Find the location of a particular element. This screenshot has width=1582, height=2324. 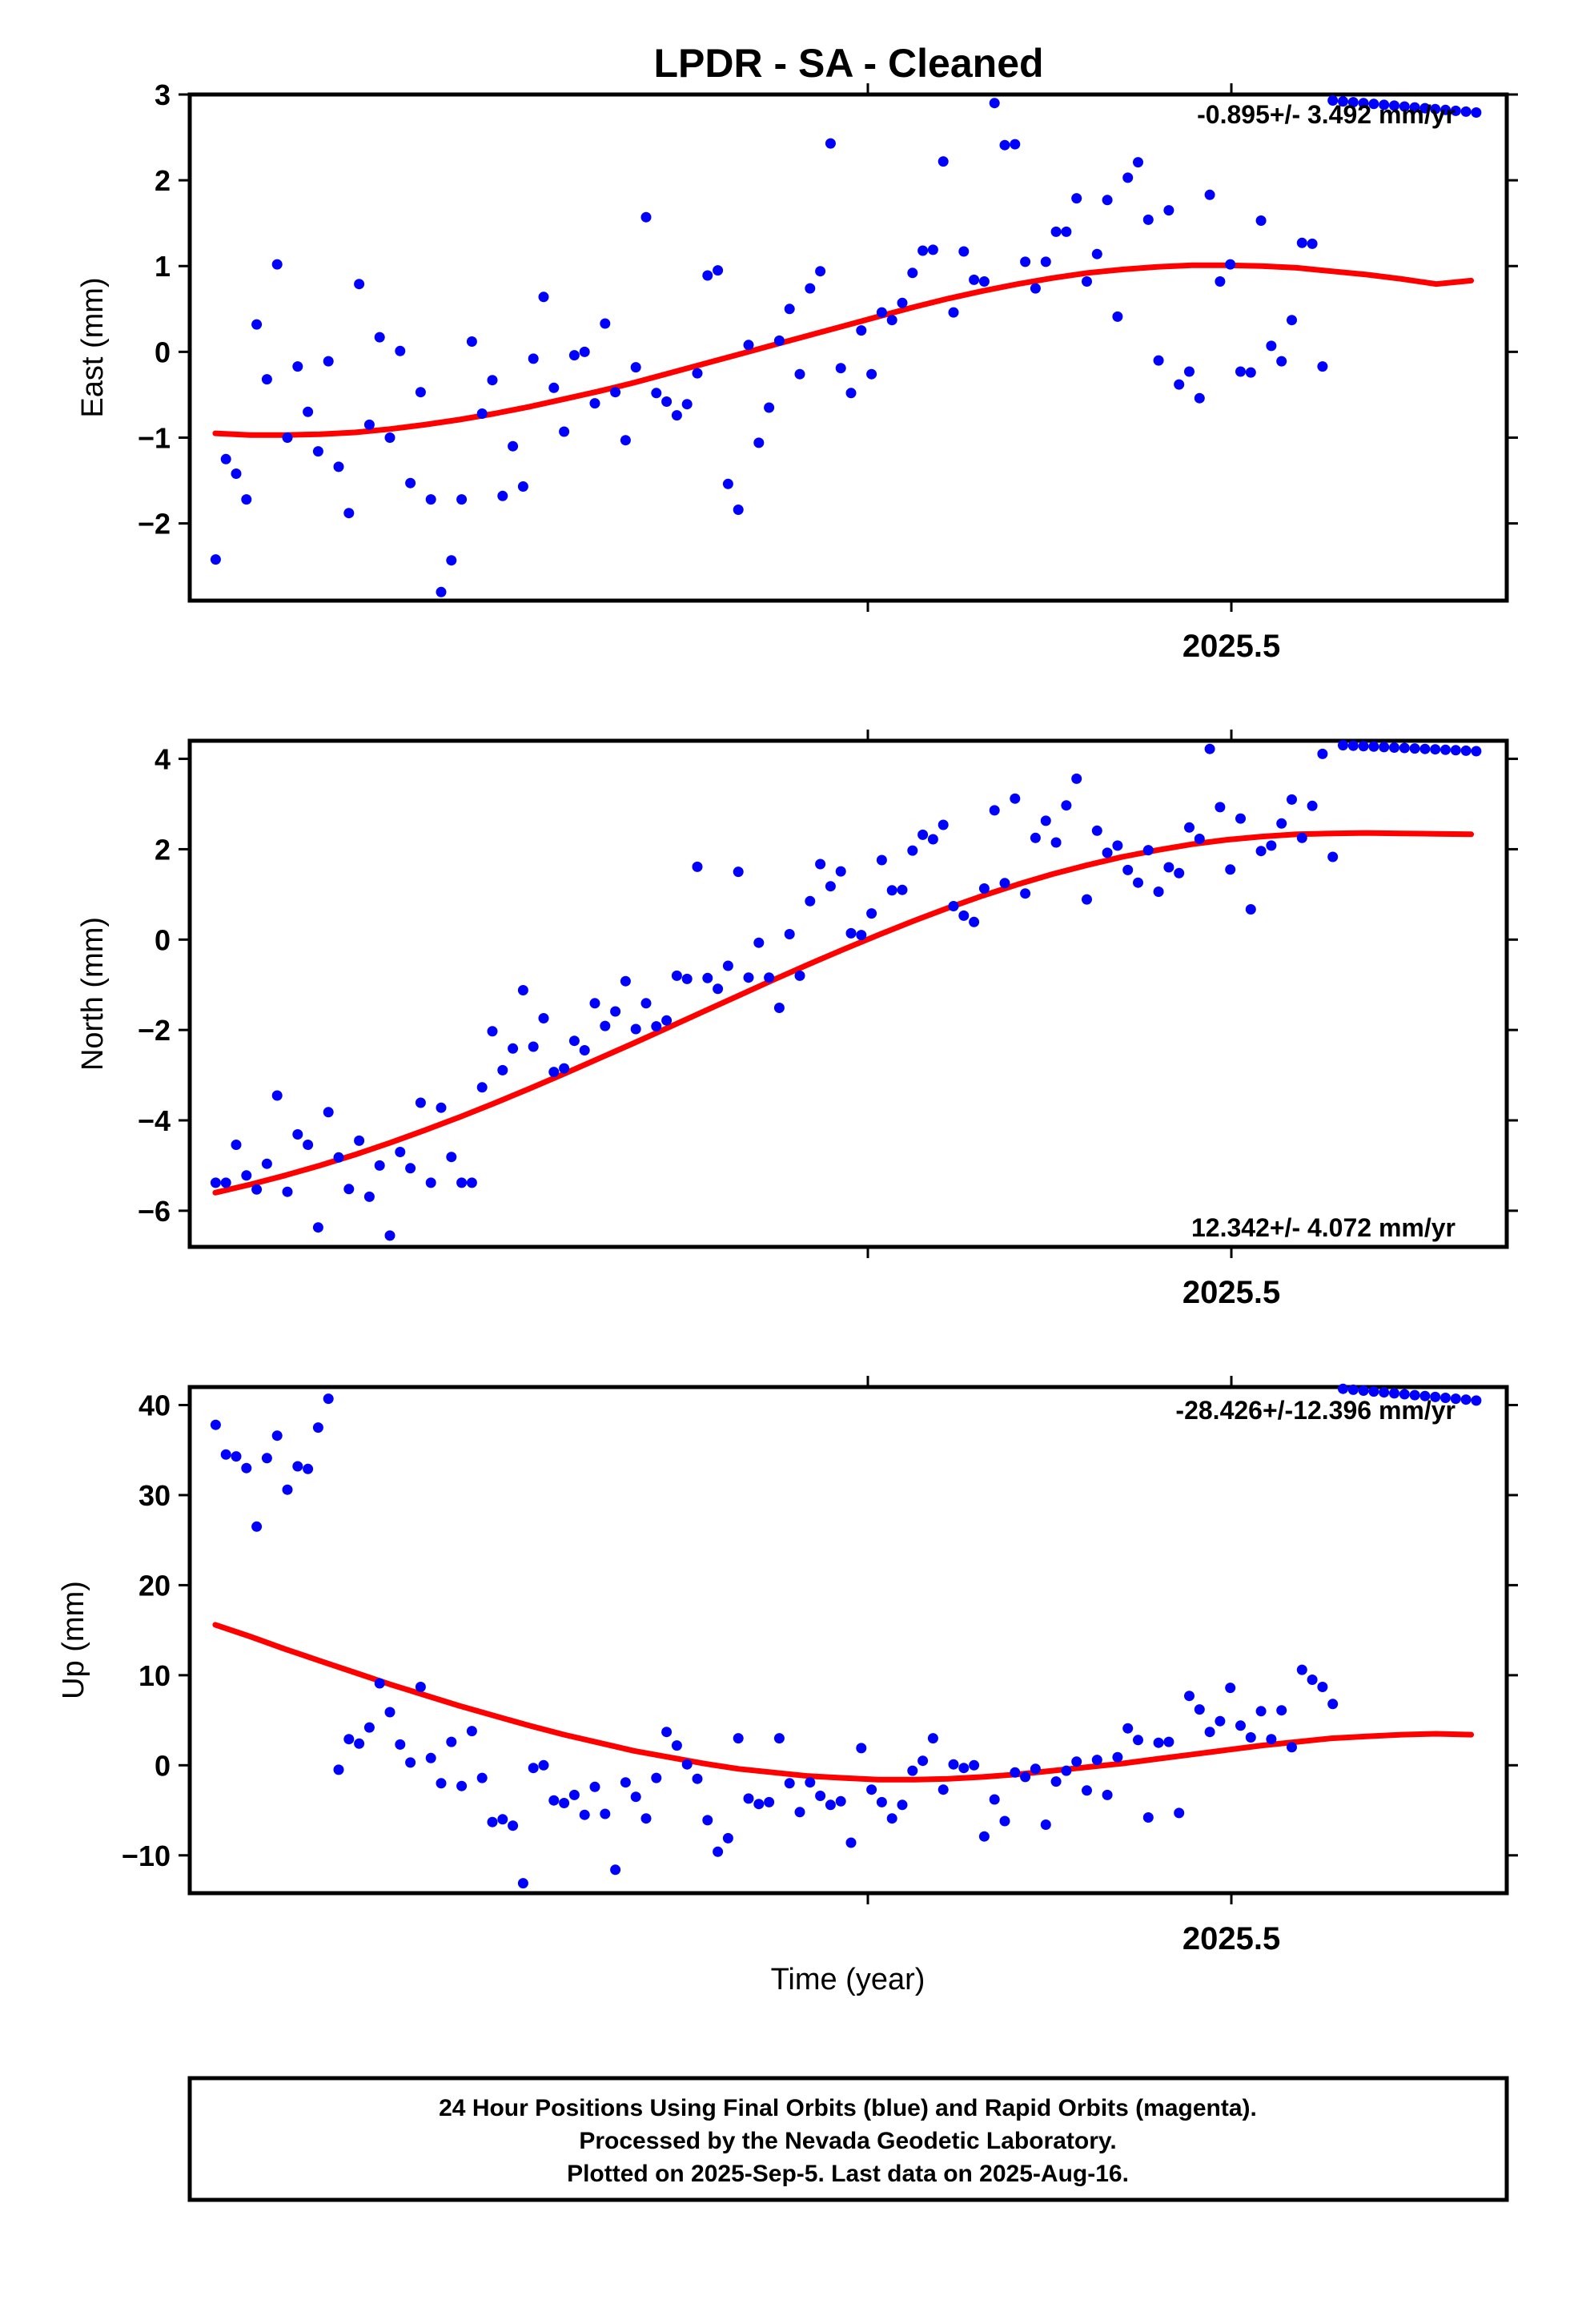

up-rate-label: -28.426+/-12.396 mm/yr is located at coordinates (1315, 1410).